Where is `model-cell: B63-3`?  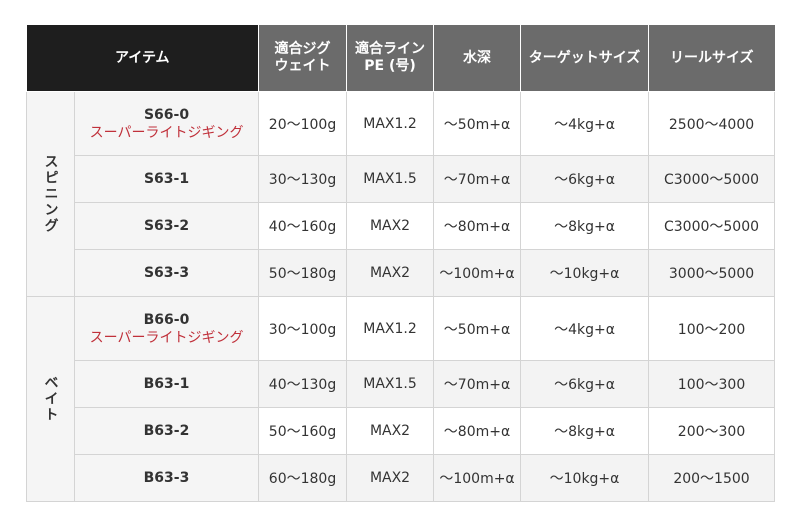
model-cell: B63-3 is located at coordinates (166, 478).